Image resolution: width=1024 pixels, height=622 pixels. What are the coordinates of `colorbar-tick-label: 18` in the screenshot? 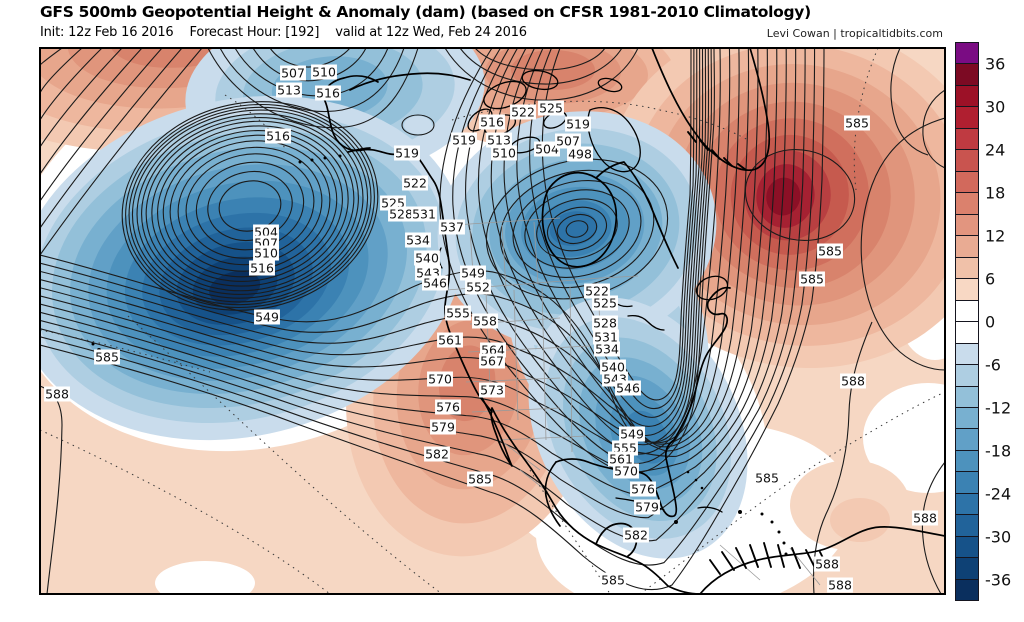 It's located at (995, 192).